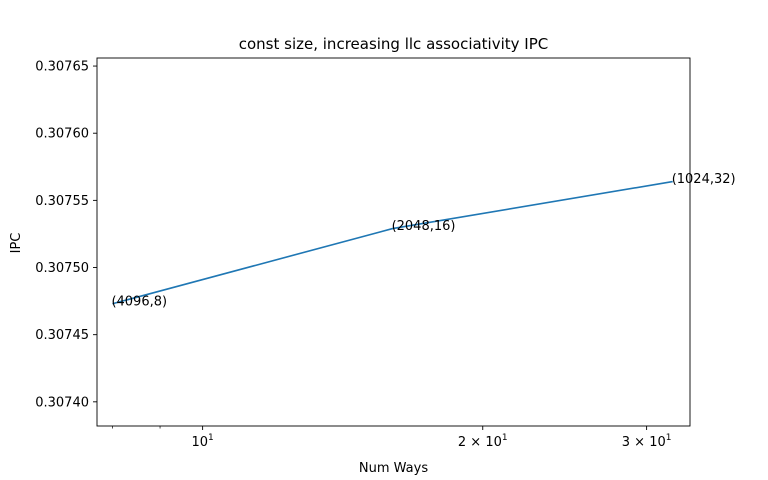 The height and width of the screenshot is (480, 768). I want to click on y-tick-label: 0.30755, so click(62, 201).